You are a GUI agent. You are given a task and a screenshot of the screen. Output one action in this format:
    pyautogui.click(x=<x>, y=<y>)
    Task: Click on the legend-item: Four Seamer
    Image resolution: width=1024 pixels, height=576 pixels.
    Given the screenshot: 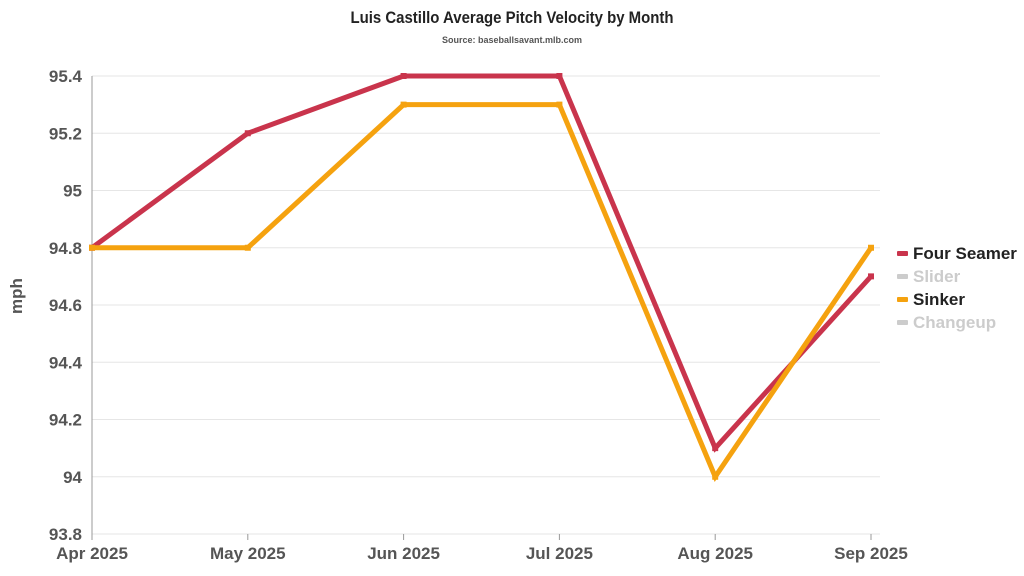 What is the action you would take?
    pyautogui.click(x=957, y=253)
    